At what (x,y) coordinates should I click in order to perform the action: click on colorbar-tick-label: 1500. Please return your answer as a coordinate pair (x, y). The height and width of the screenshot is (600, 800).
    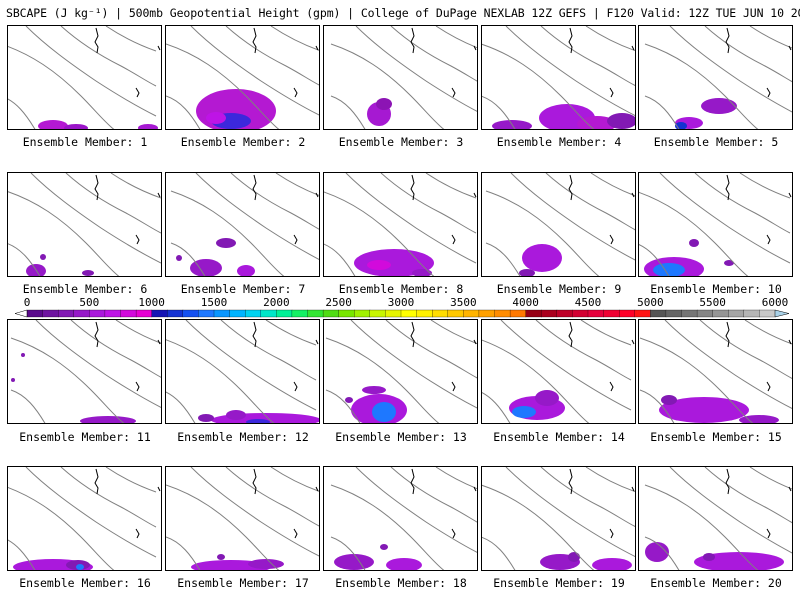
    Looking at the image, I should click on (214, 302).